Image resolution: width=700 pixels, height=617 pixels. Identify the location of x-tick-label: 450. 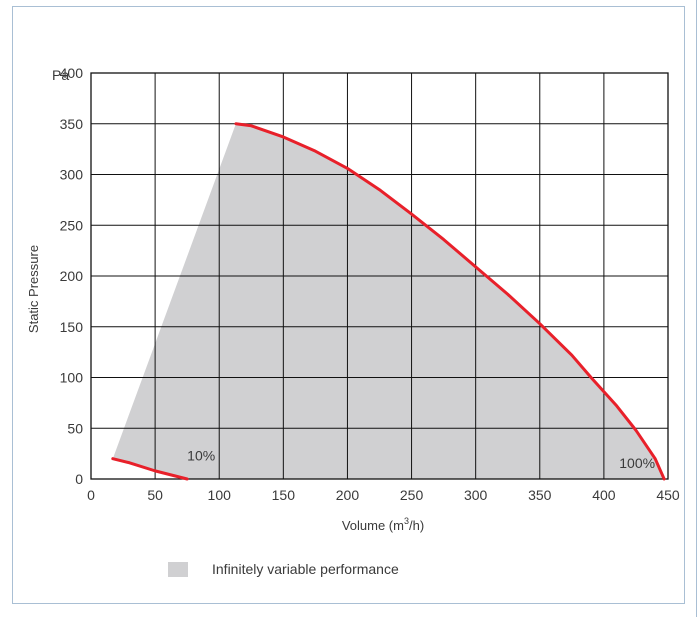
(668, 495).